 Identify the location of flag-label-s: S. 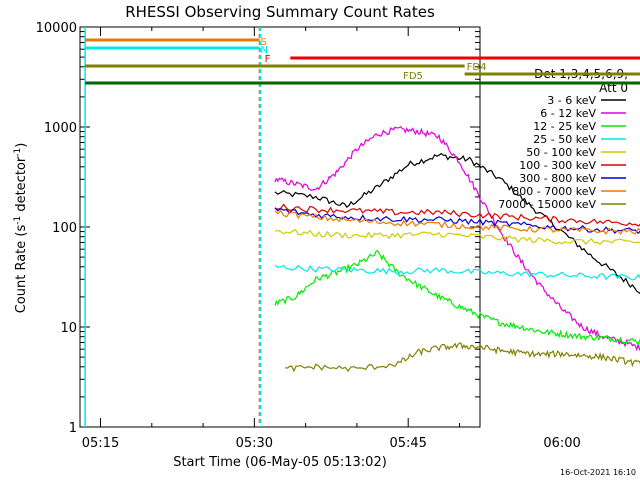
(264, 42).